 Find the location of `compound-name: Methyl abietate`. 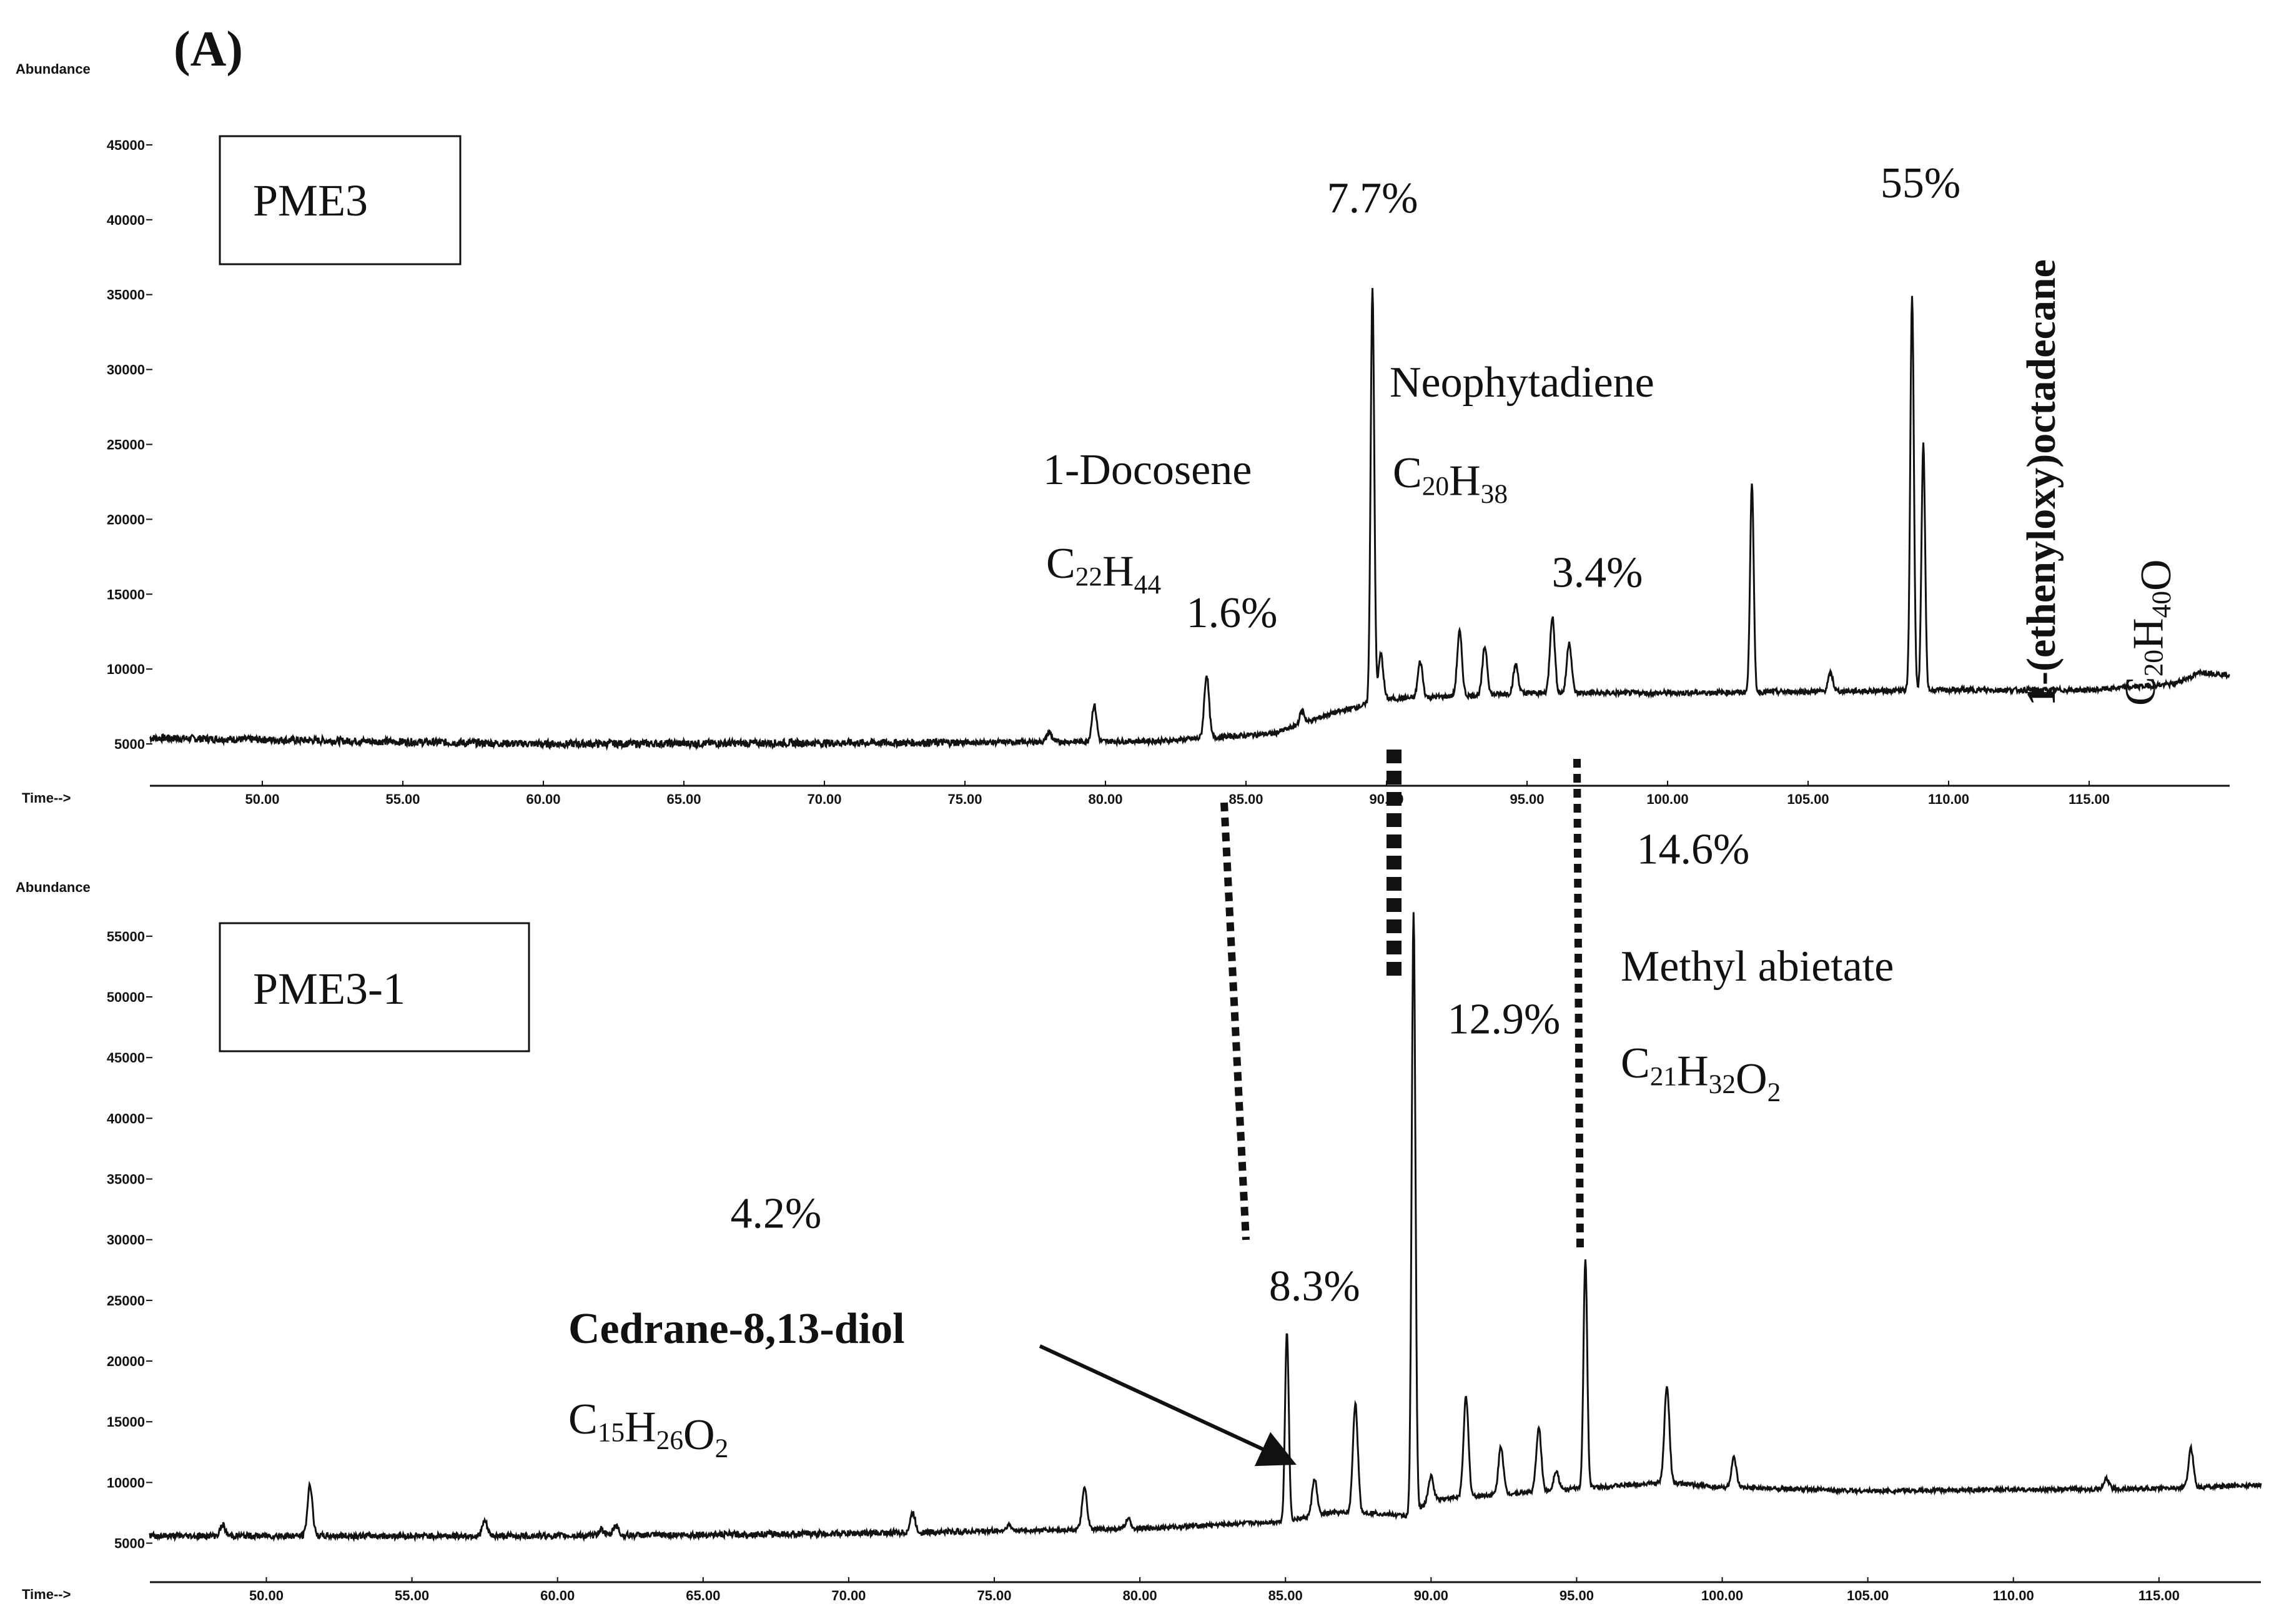

compound-name: Methyl abietate is located at coordinates (1758, 967).